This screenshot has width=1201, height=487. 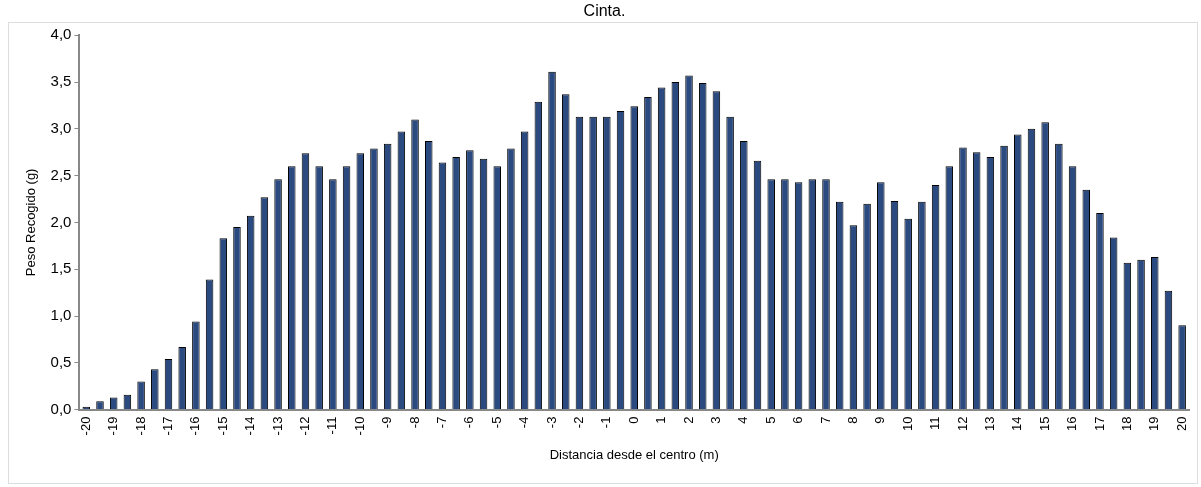 What do you see at coordinates (61, 361) in the screenshot?
I see `y-tick-label: 0,5` at bounding box center [61, 361].